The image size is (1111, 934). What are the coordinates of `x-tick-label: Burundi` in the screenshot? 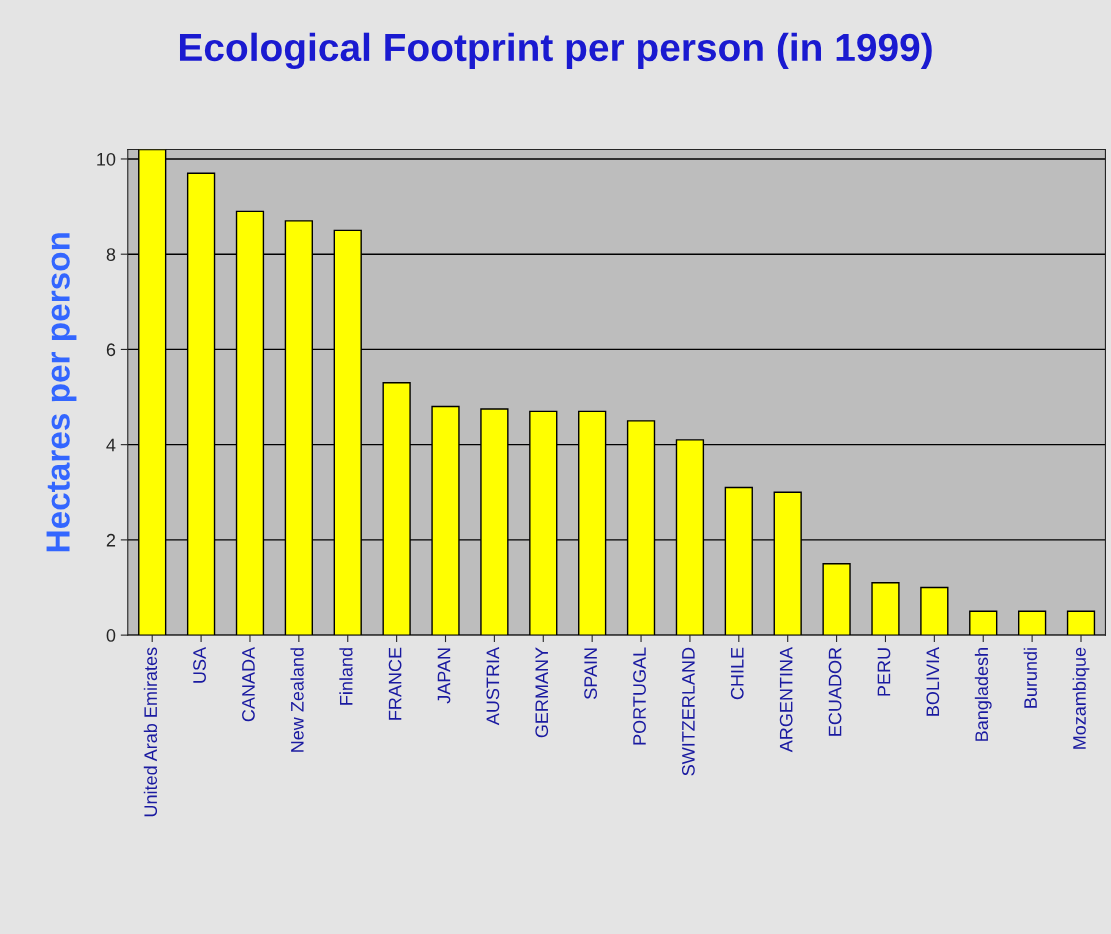 It's located at (1030, 678).